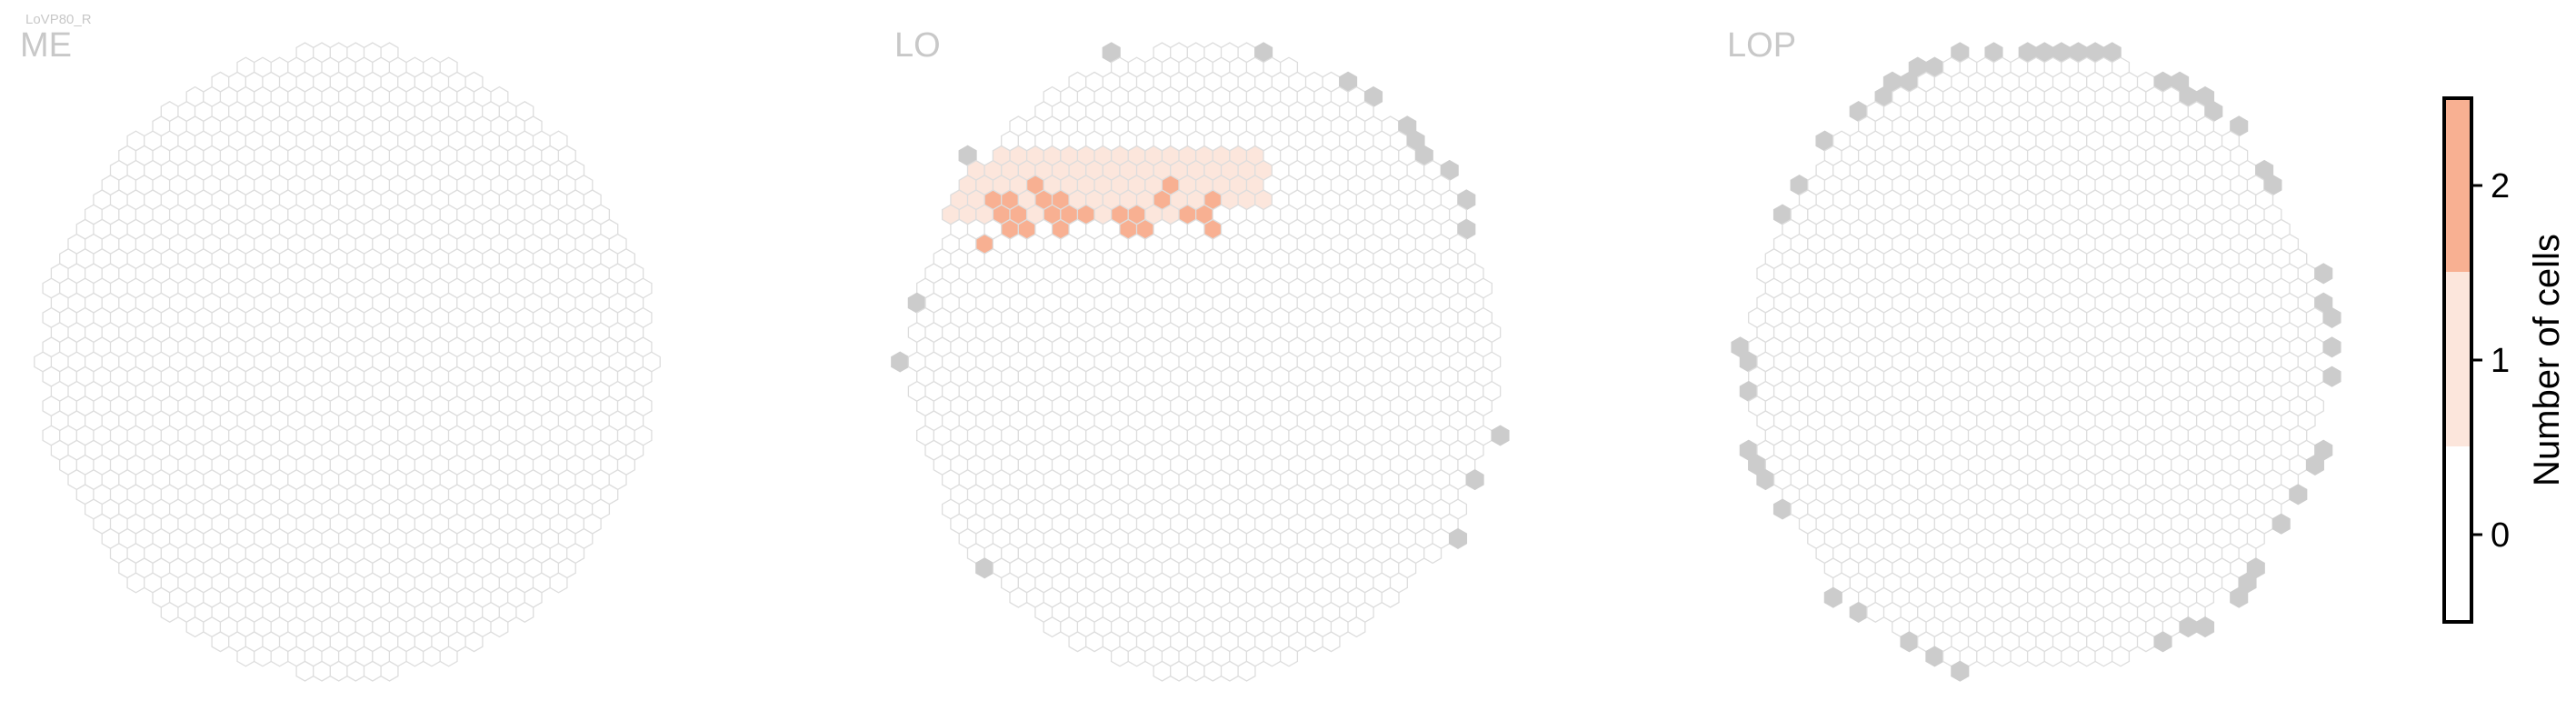 Image resolution: width=2576 pixels, height=721 pixels. I want to click on colorbar-tick-label-1: 1, so click(2500, 361).